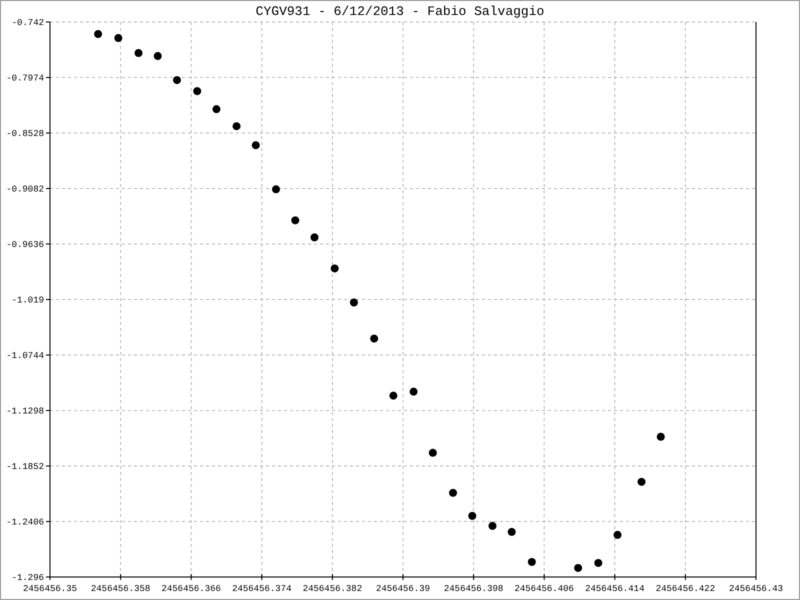  Describe the element at coordinates (28, 23) in the screenshot. I see `y-tick-label: -0.742` at that location.